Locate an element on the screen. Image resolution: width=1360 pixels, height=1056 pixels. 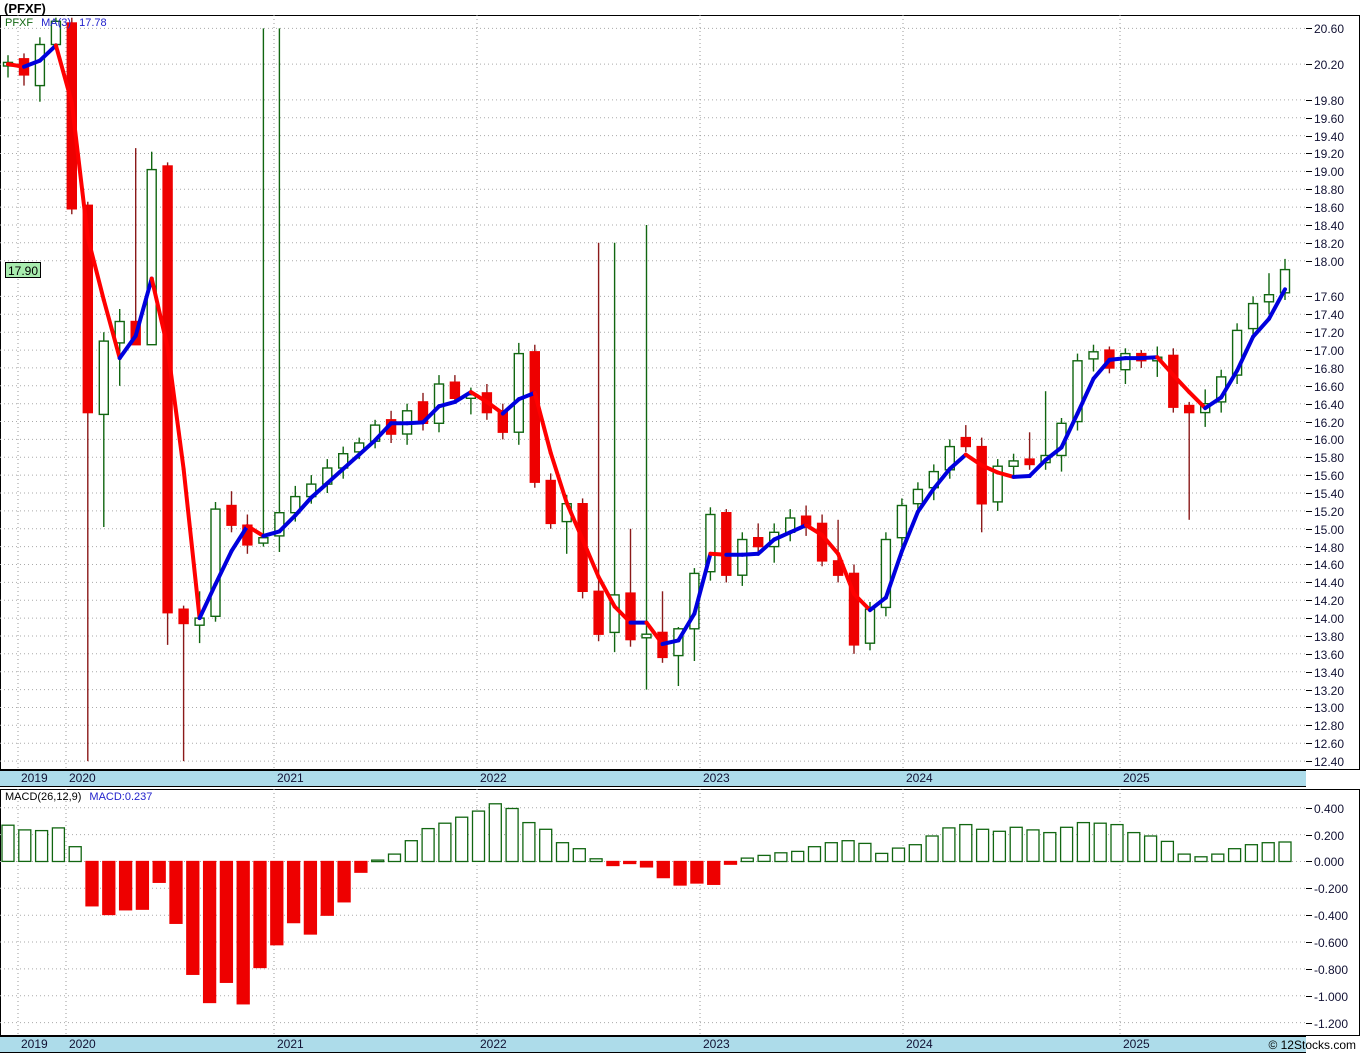
date-axis-top: 2019 2020 2021 2022 2023 2024 2025 is located at coordinates (653, 778).